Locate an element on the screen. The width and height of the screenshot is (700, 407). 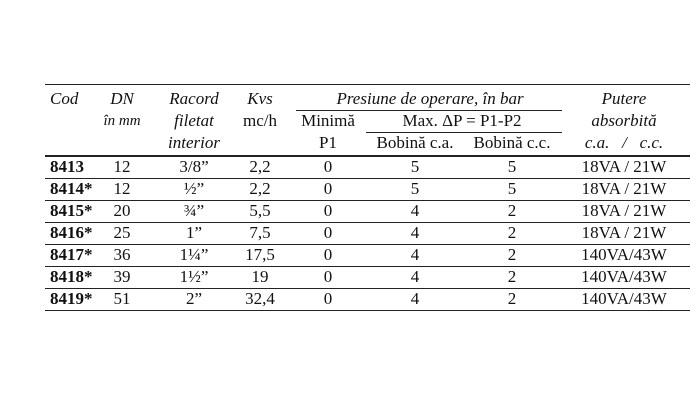
table-cell: 1½” is located at coordinates (194, 276).